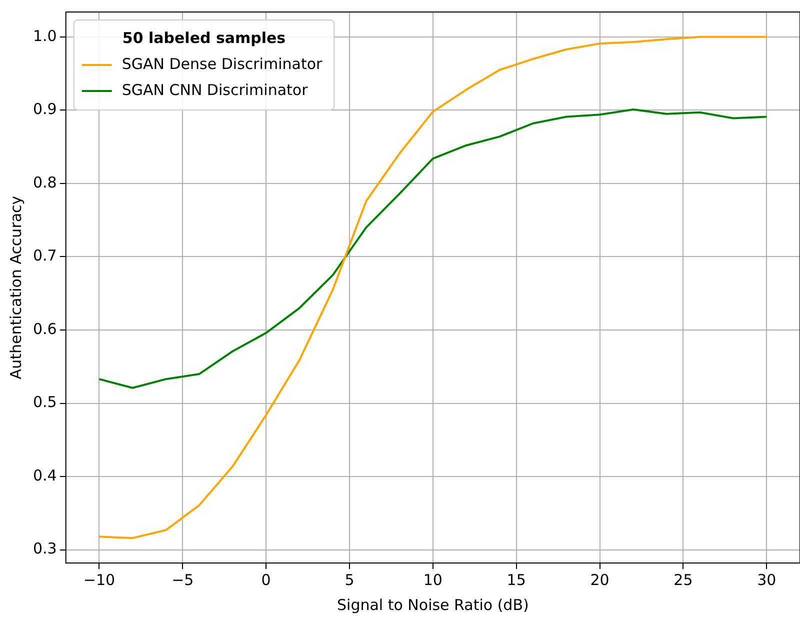 This screenshot has width=800, height=623. Describe the element at coordinates (266, 579) in the screenshot. I see `x-tick-label: 0` at that location.